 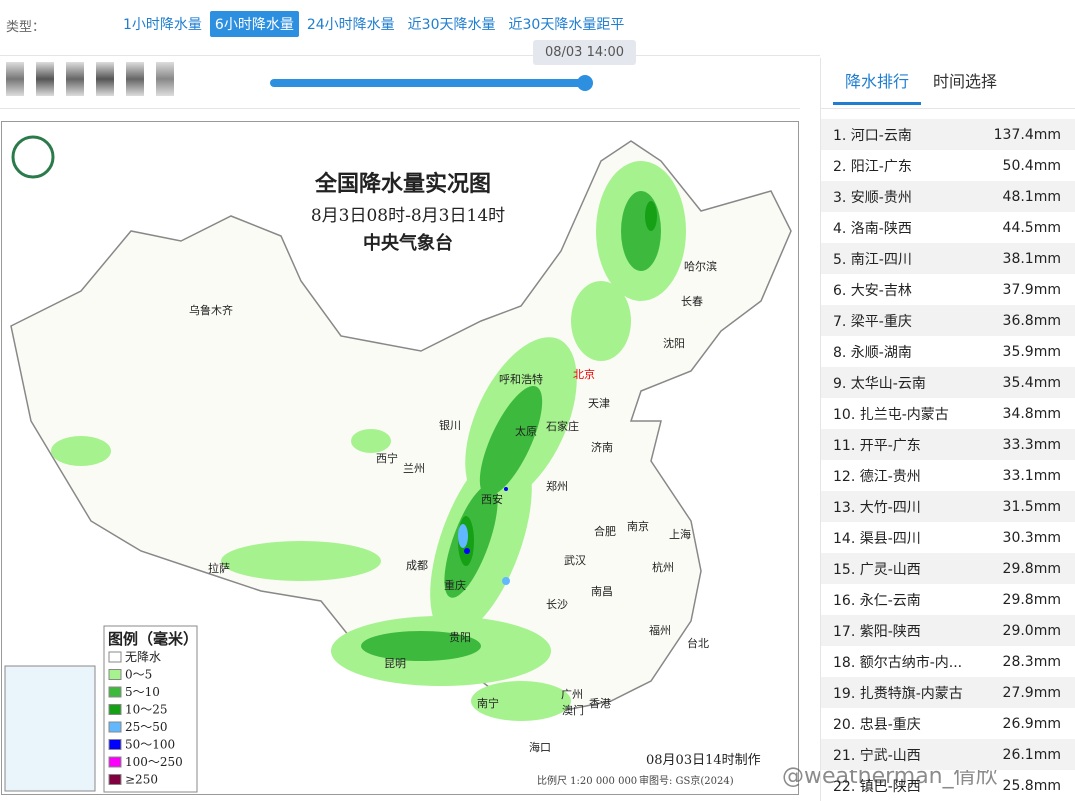 What do you see at coordinates (948, 785) in the screenshot?
I see `ranking-row: 22. 镇巴-陕西 25.8mm` at bounding box center [948, 785].